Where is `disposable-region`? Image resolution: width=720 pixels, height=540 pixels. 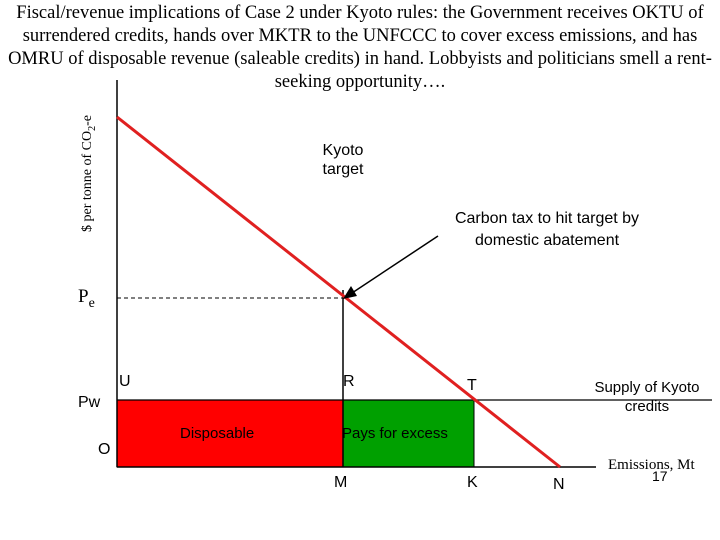 disposable-region is located at coordinates (230, 433).